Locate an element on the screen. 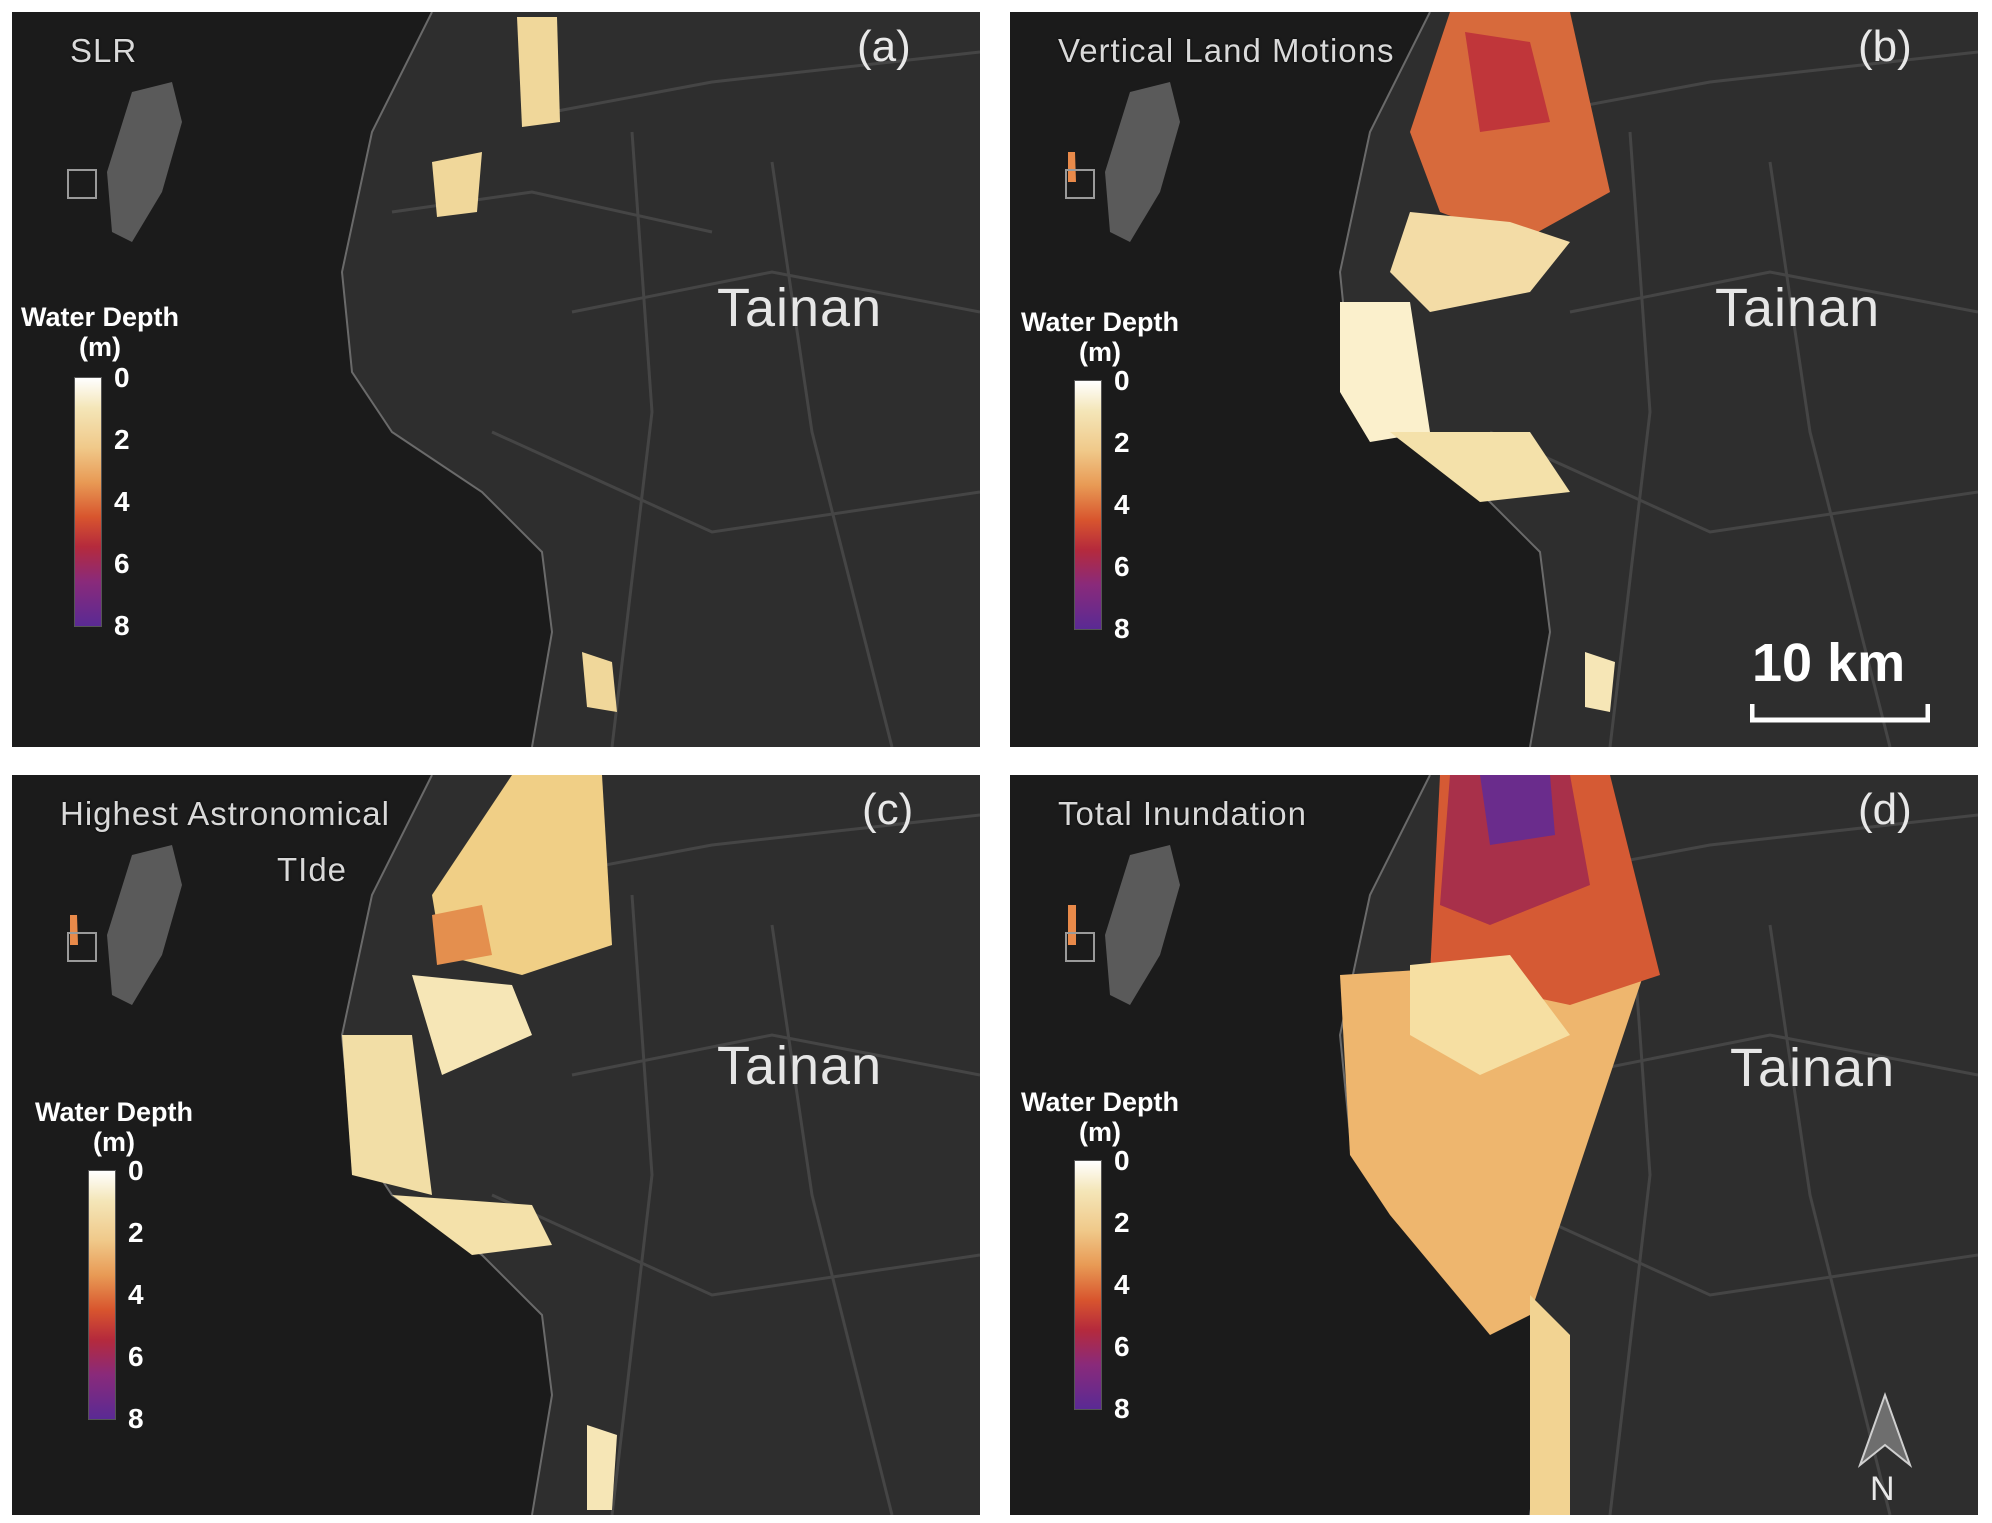 The height and width of the screenshot is (1523, 1992). panel-letter: (c) is located at coordinates (888, 809).